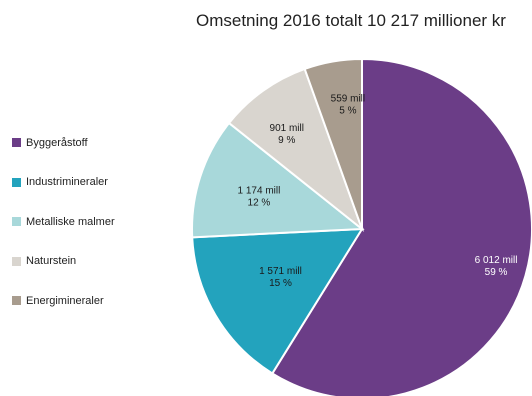 Image resolution: width=532 pixels, height=396 pixels. I want to click on slice-label-byggerastoff: 6 012 mill 59 %, so click(496, 266).